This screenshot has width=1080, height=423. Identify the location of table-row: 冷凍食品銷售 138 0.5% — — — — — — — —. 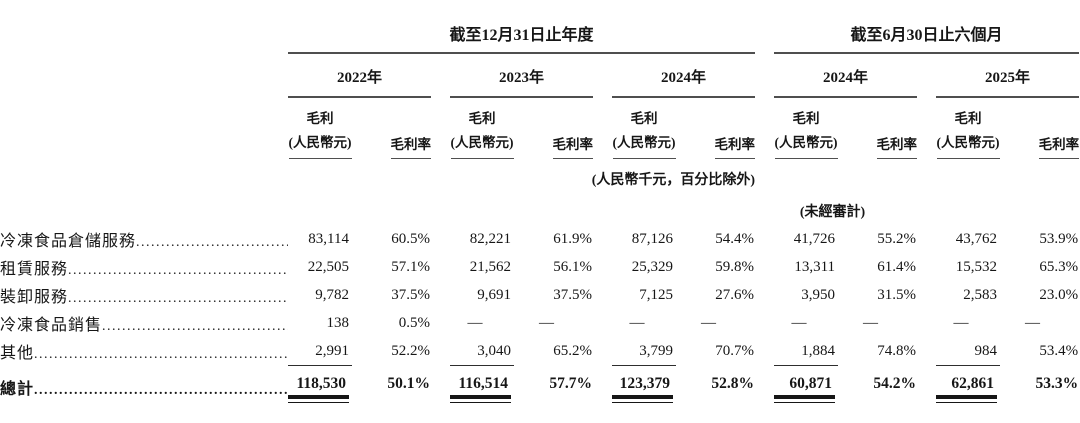
(539, 323).